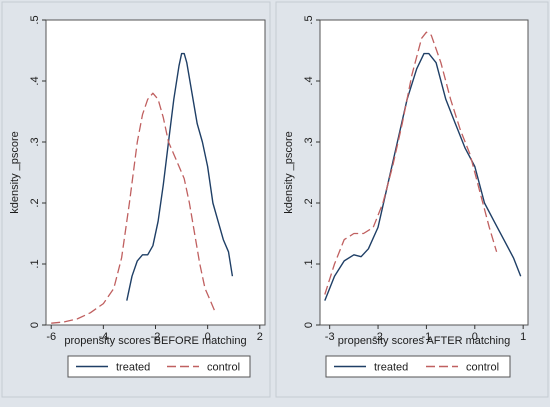  I want to click on x-axis-label: propensity scores AFTER matching, so click(424, 341).